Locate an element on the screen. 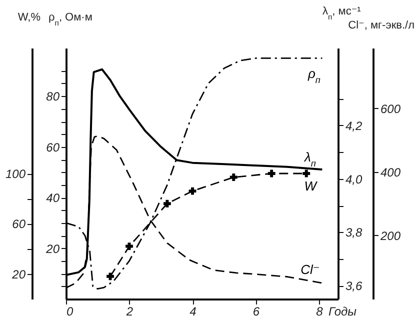  y2-tick-label: 4,0 is located at coordinates (354, 179).